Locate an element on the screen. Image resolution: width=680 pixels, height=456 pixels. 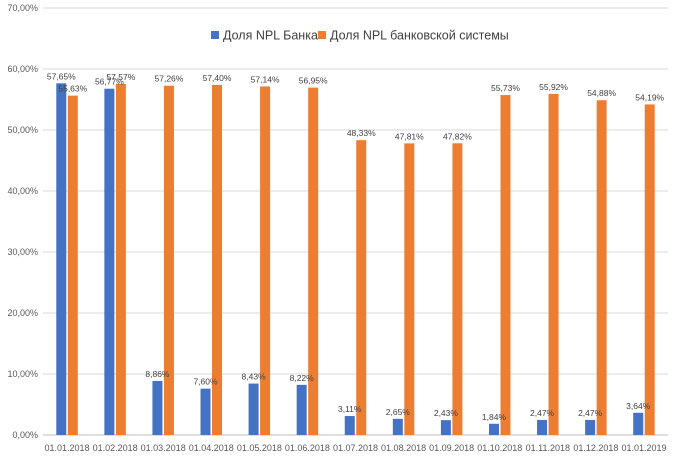
data-label-system: 47,81% is located at coordinates (409, 136).